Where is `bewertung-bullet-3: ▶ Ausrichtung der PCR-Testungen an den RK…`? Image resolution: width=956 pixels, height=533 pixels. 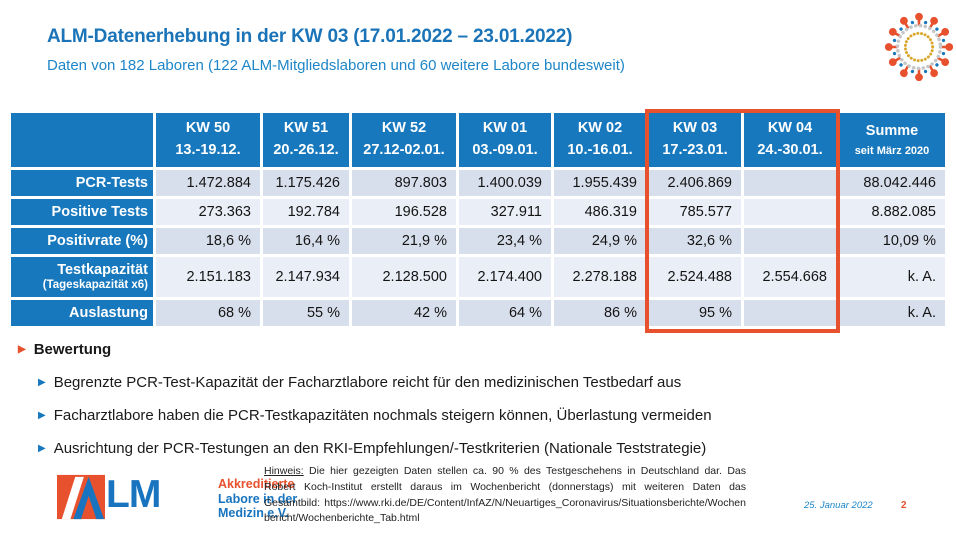 bewertung-bullet-3: ▶ Ausrichtung der PCR-Testungen an den RK… is located at coordinates (372, 448).